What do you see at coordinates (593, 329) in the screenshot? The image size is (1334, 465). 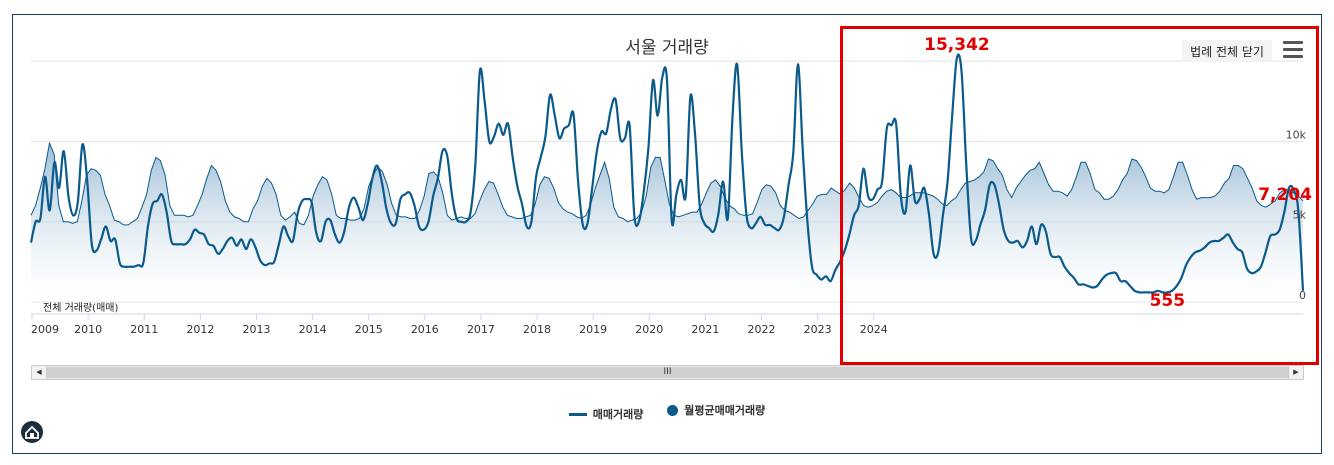 I see `x-tick-label: 2019` at bounding box center [593, 329].